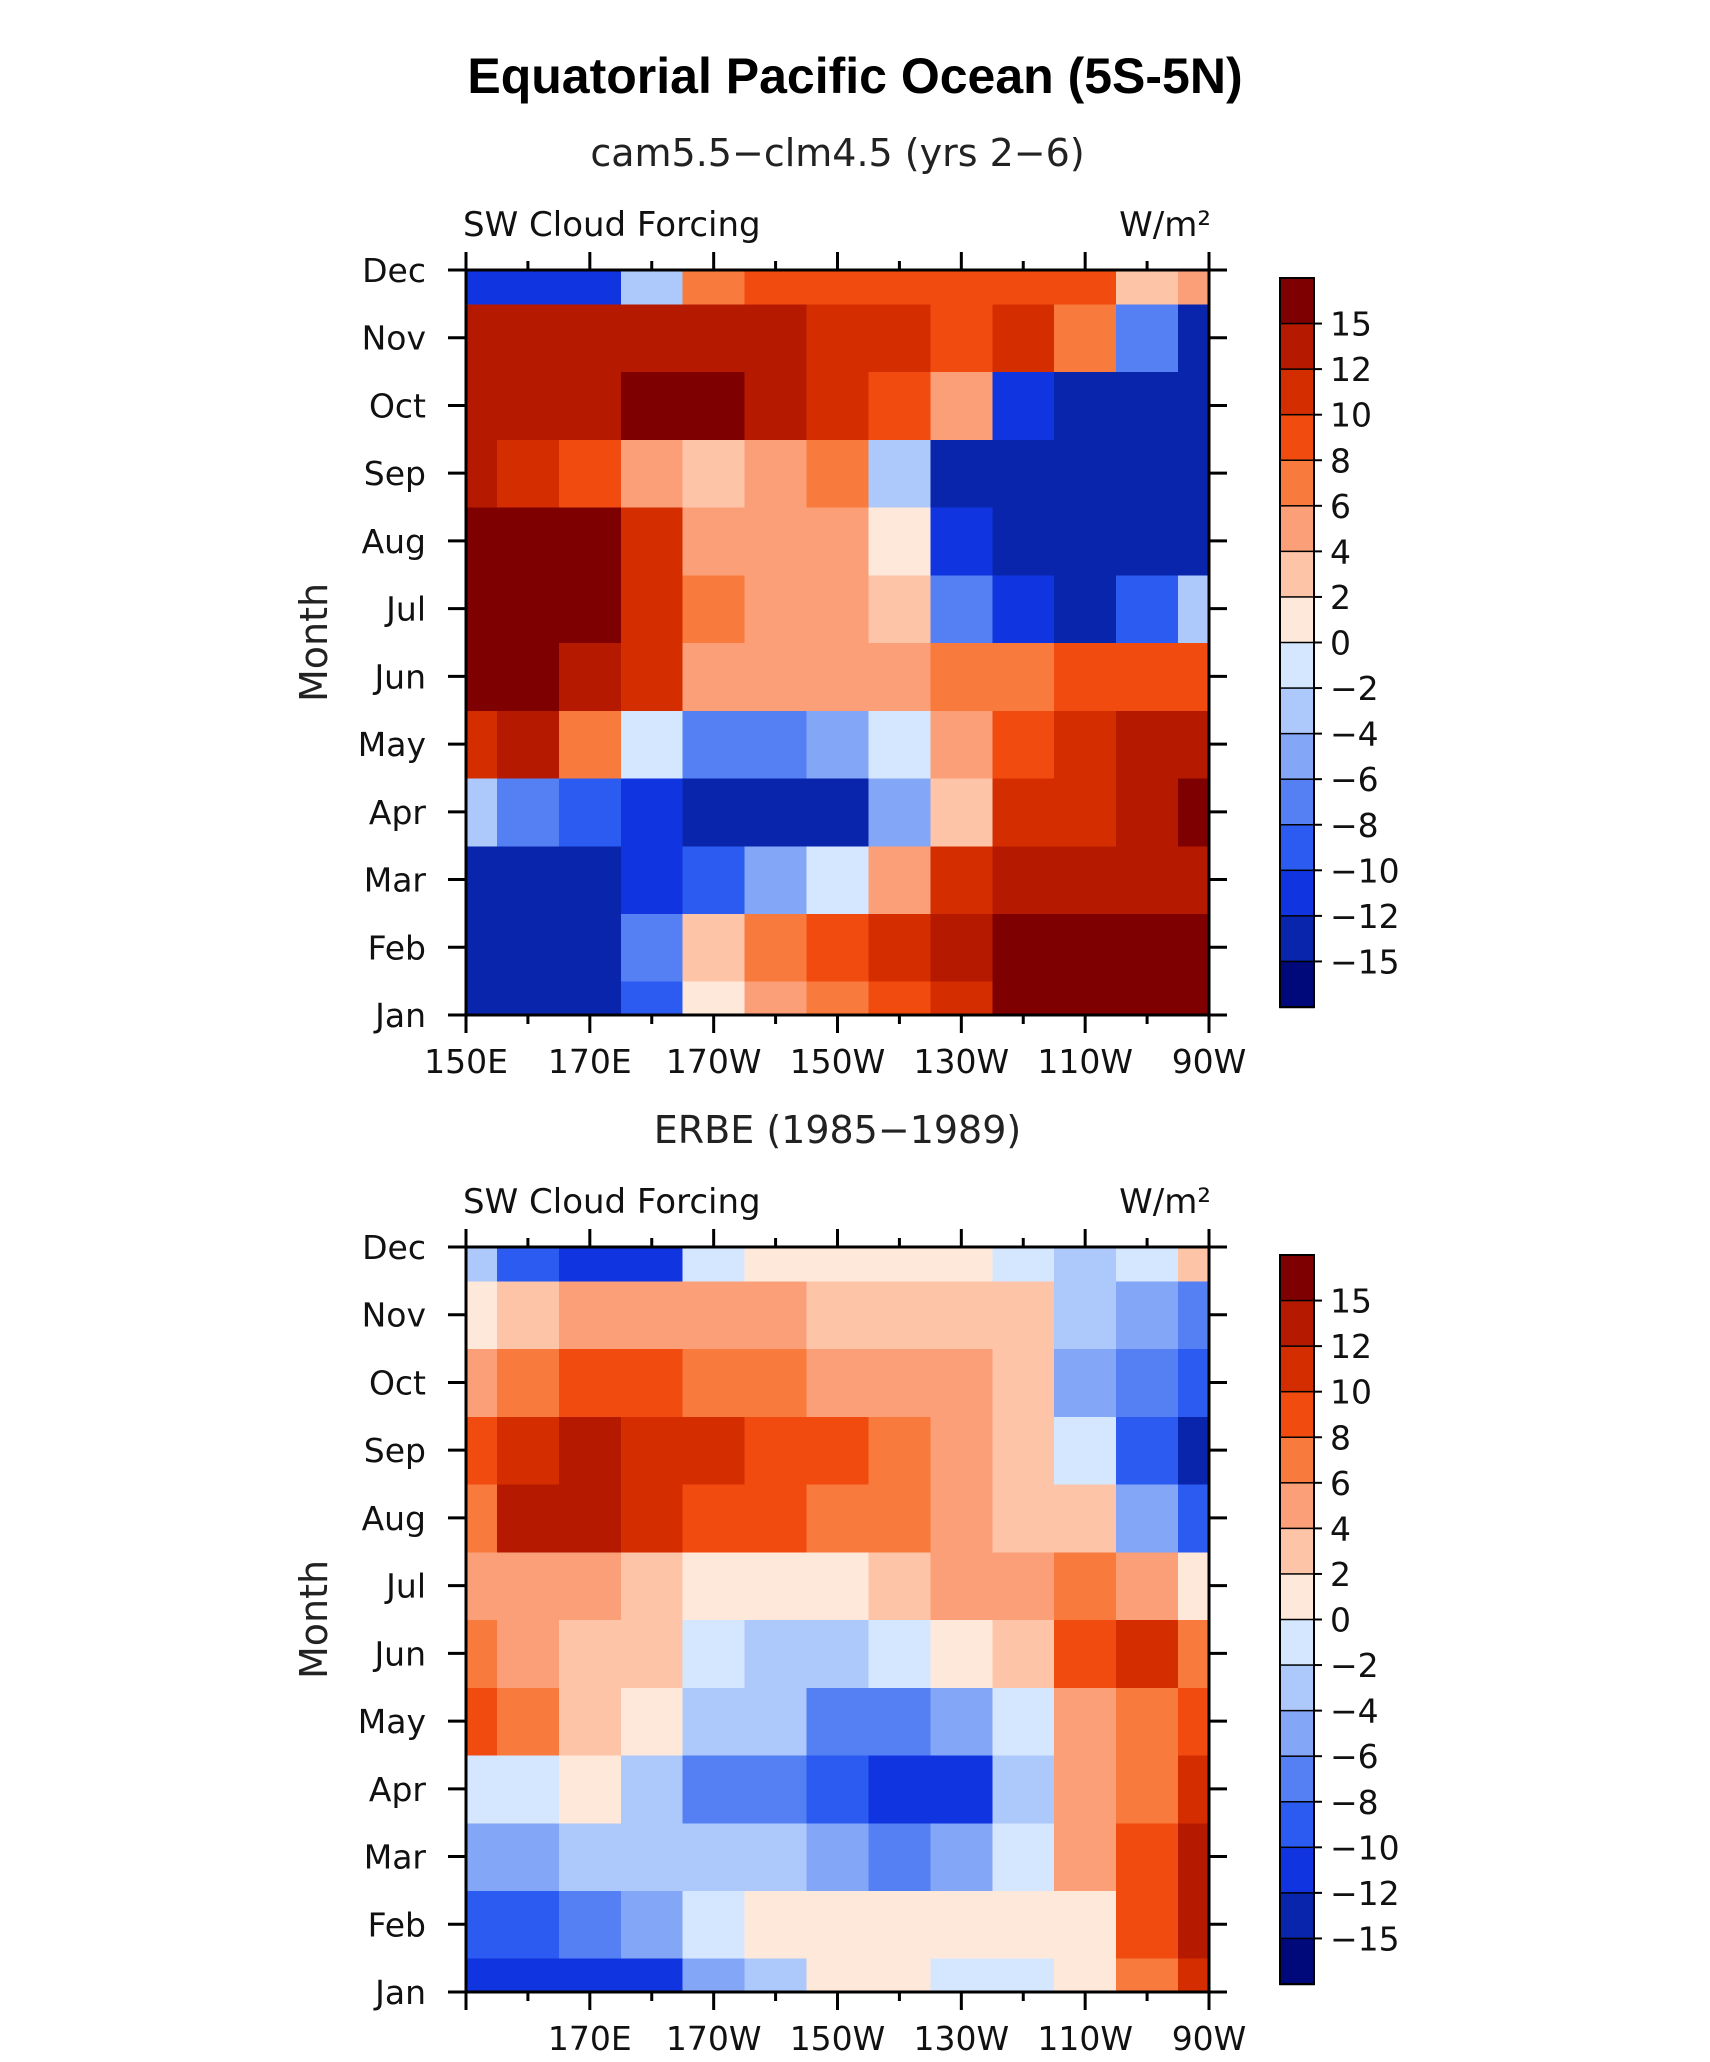  I want to click on colorbar-label: −6, so click(1354, 779).